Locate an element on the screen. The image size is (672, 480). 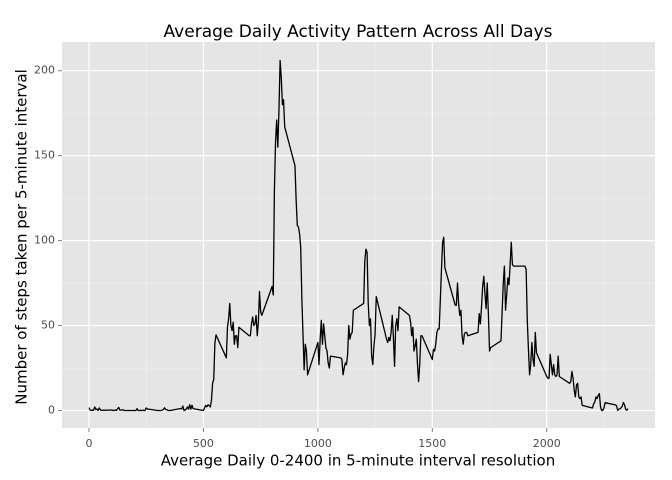
x-tick-label: 0 is located at coordinates (89, 443).